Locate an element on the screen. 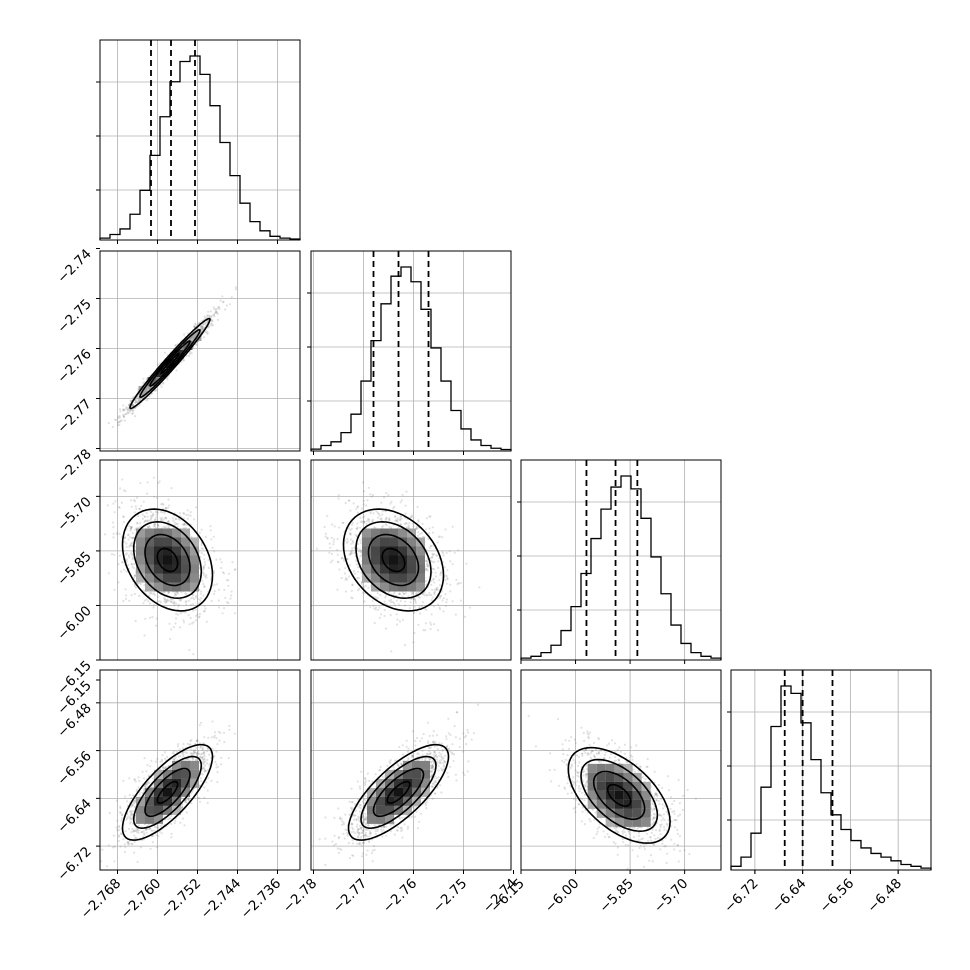 This screenshot has width=970, height=970. density-cells is located at coordinates (170, 363).